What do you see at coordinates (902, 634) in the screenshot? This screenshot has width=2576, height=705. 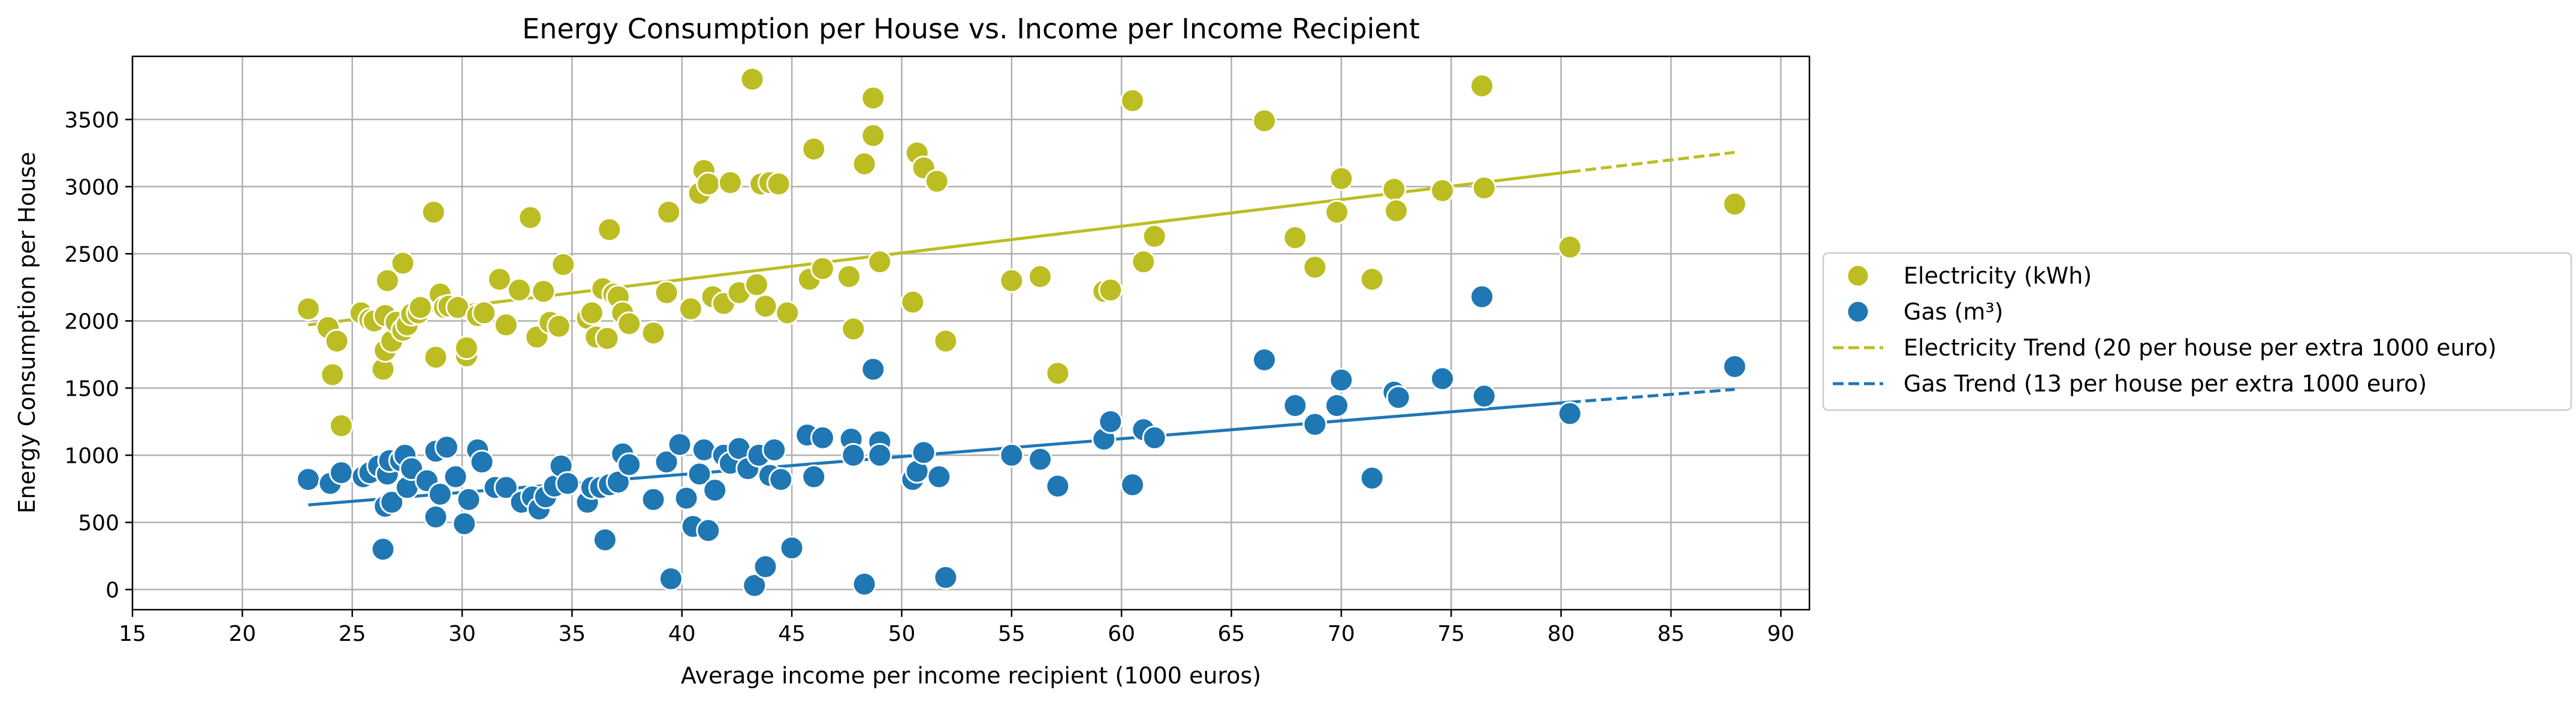 I see `x-tick-label: 50` at bounding box center [902, 634].